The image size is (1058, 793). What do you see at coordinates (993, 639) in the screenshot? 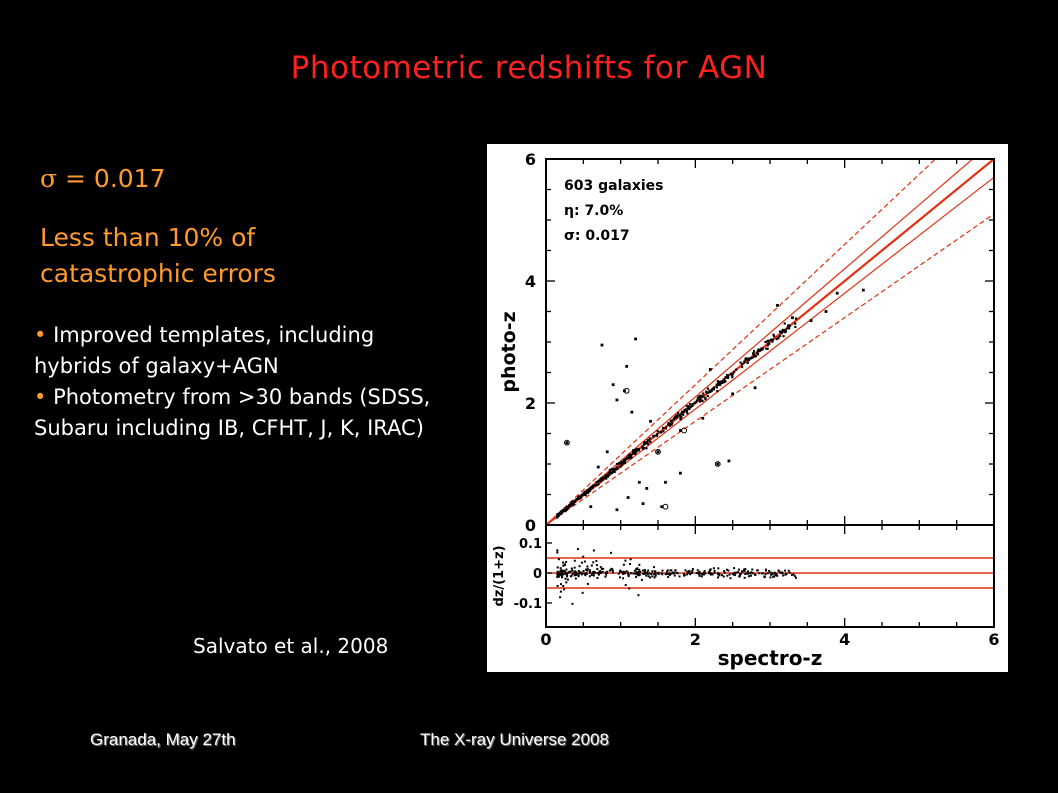
I see `x-tick-label: 6` at bounding box center [993, 639].